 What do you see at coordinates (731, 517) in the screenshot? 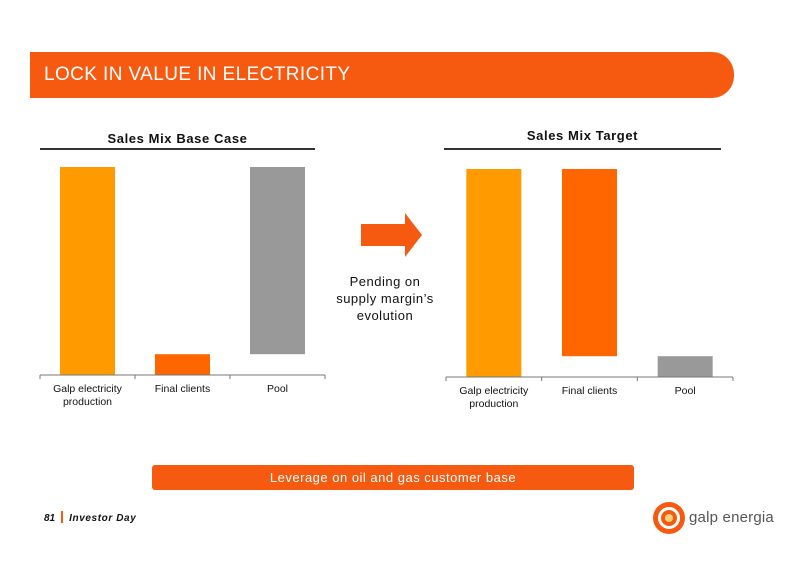
I see `logo-text: galp energia` at bounding box center [731, 517].